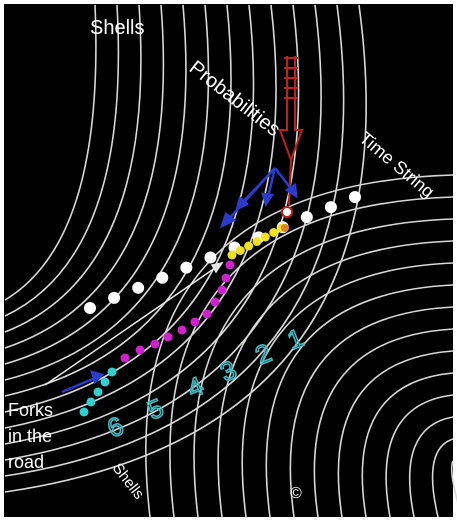  What do you see at coordinates (26, 462) in the screenshot?
I see `forks-label: road` at bounding box center [26, 462].